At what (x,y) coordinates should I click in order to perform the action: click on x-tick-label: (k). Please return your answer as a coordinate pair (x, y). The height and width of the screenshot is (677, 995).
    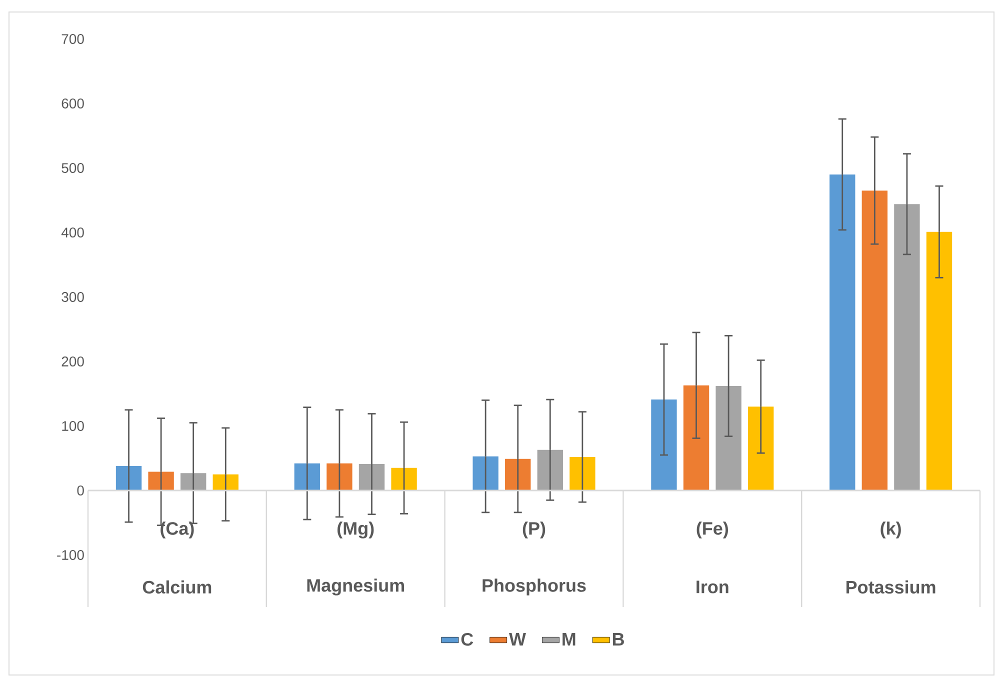
    Looking at the image, I should click on (890, 530).